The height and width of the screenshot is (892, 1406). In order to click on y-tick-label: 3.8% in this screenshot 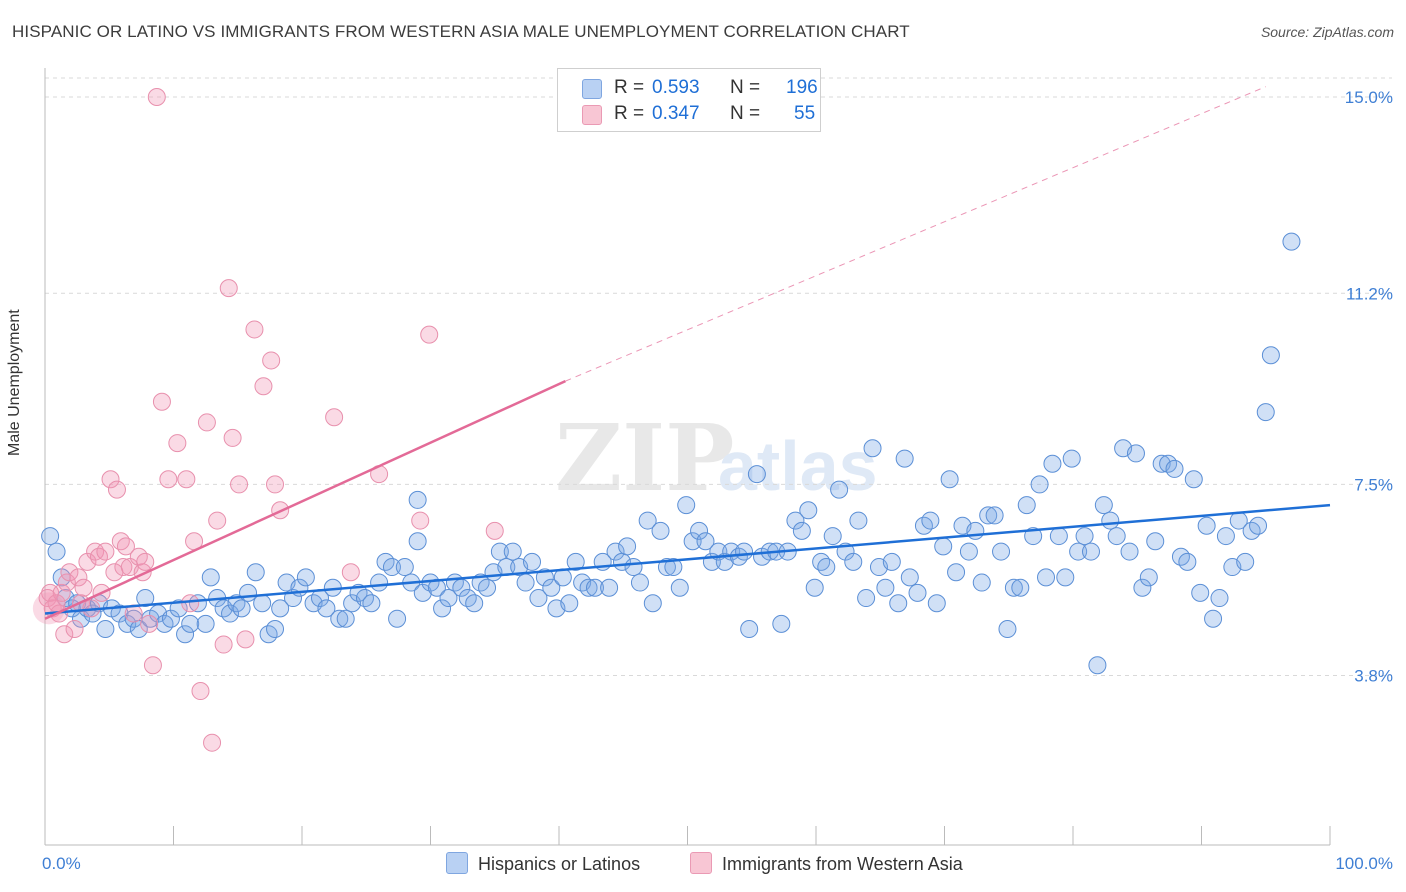, I will do `click(1373, 676)`.